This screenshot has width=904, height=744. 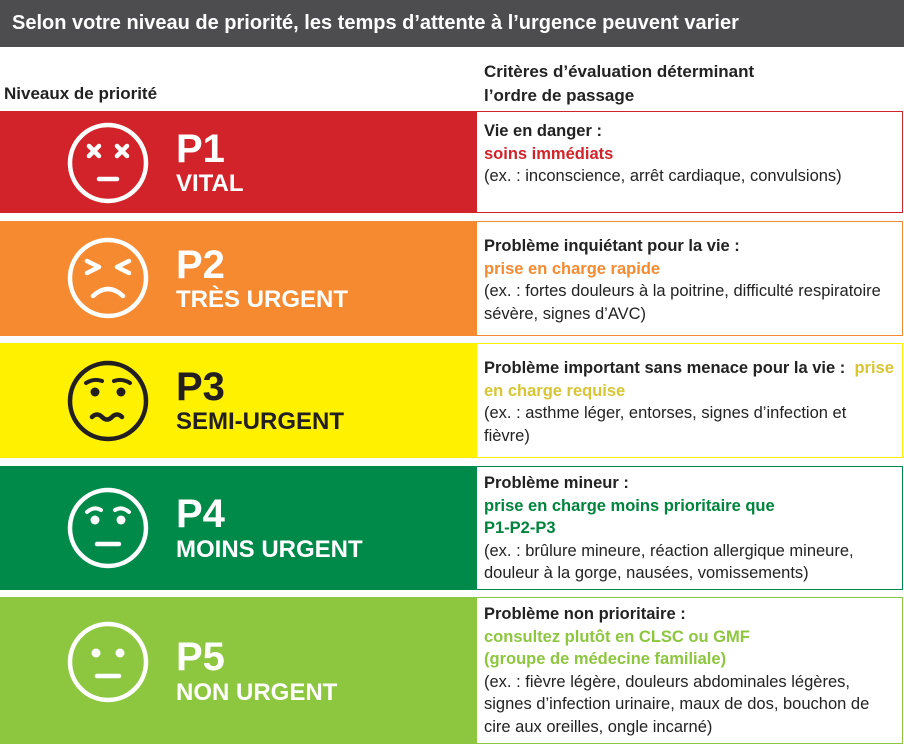 I want to click on priority-band-p2: P2 TRÈS URGENT, so click(x=238, y=278).